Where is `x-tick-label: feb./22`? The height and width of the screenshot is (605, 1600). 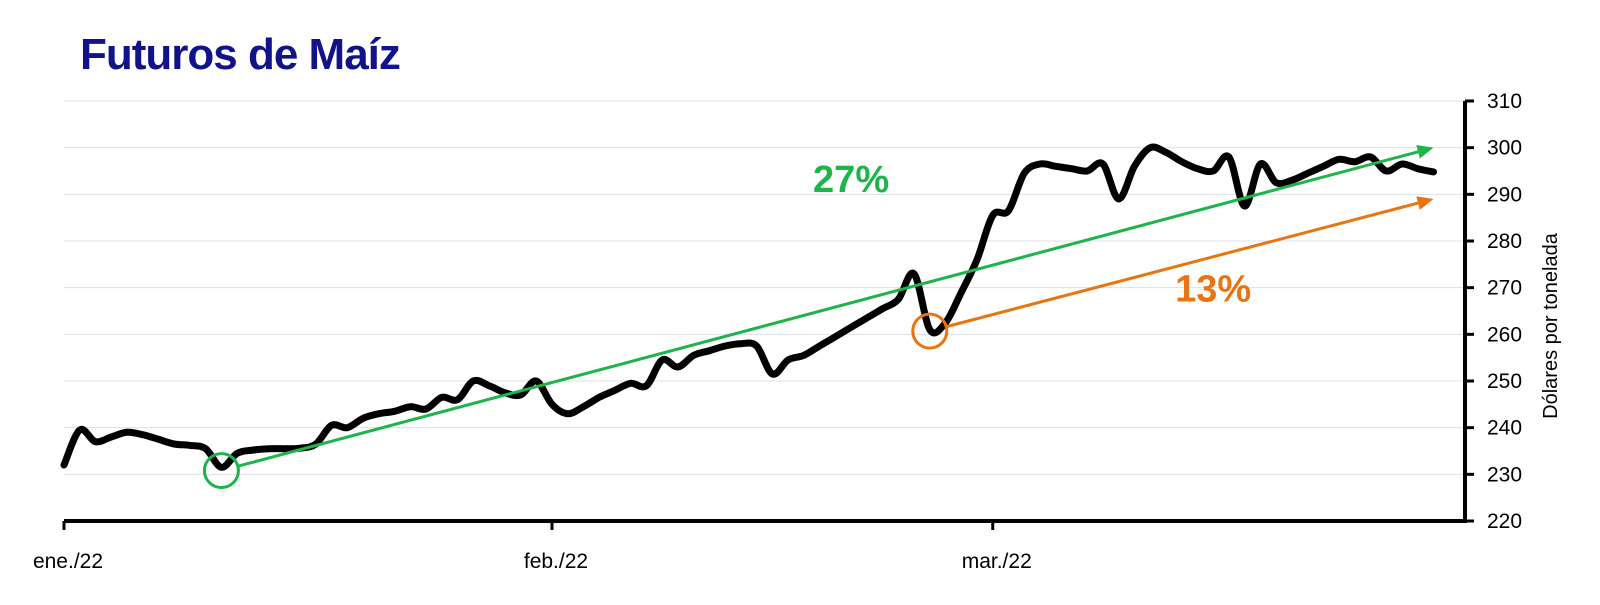 x-tick-label: feb./22 is located at coordinates (556, 561).